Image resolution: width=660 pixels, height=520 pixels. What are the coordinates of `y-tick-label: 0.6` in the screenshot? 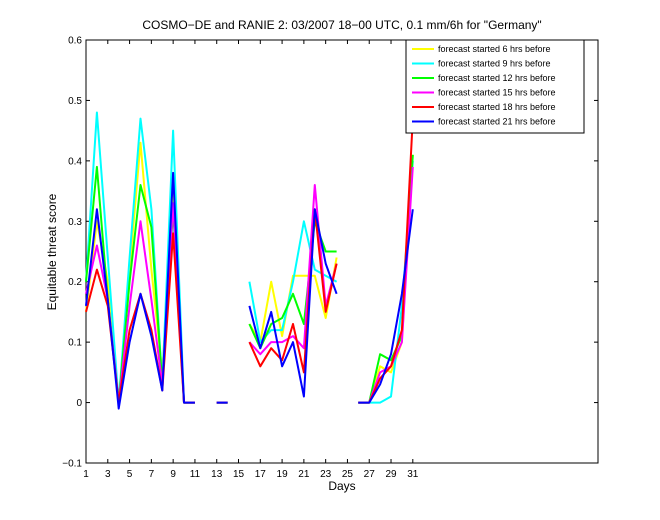 It's located at (75, 41).